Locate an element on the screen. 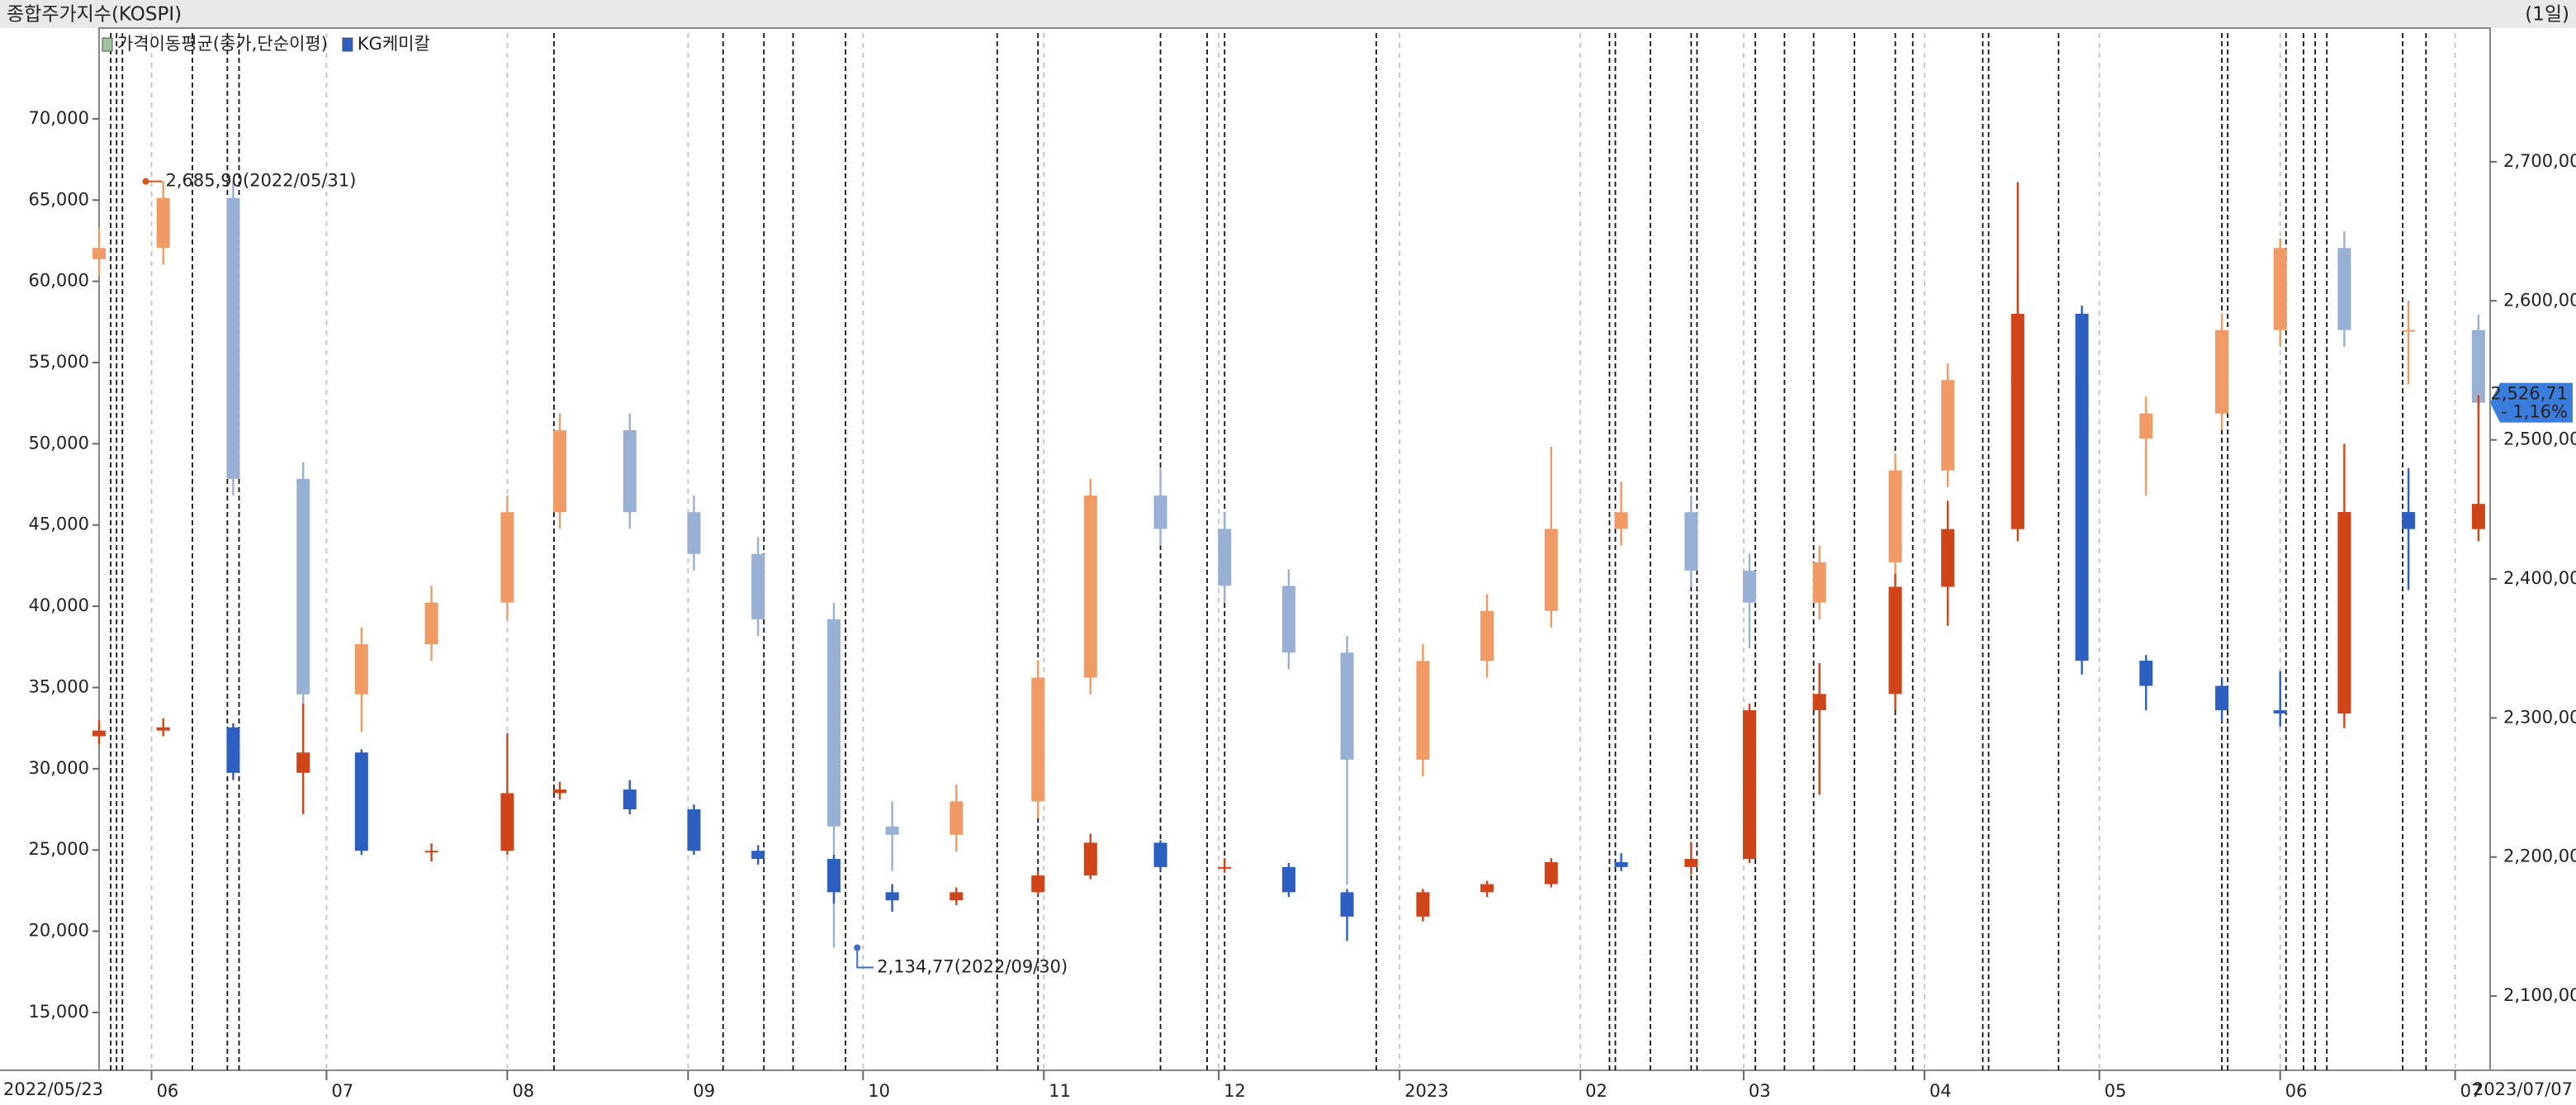 This screenshot has width=2576, height=1105. y-tick-label: 20,000 is located at coordinates (59, 931).